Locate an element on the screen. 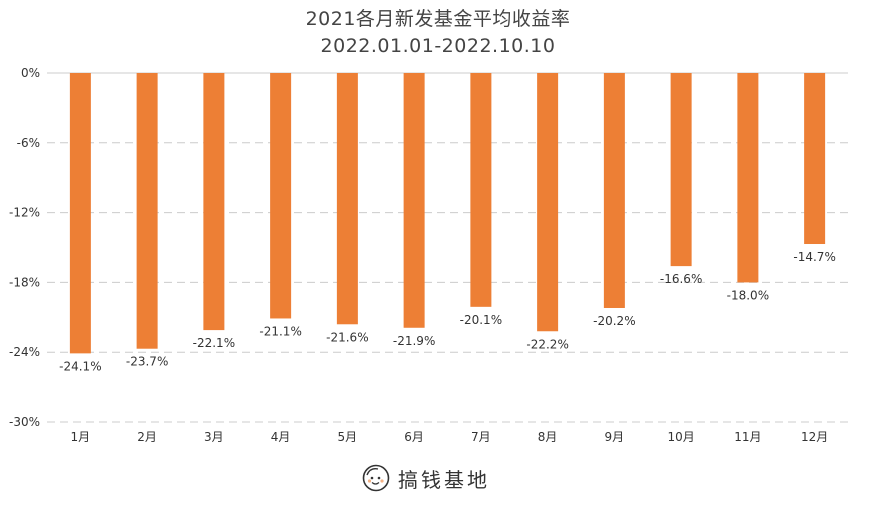 This screenshot has width=876, height=510. y-tick-label: -30% is located at coordinates (24, 422).